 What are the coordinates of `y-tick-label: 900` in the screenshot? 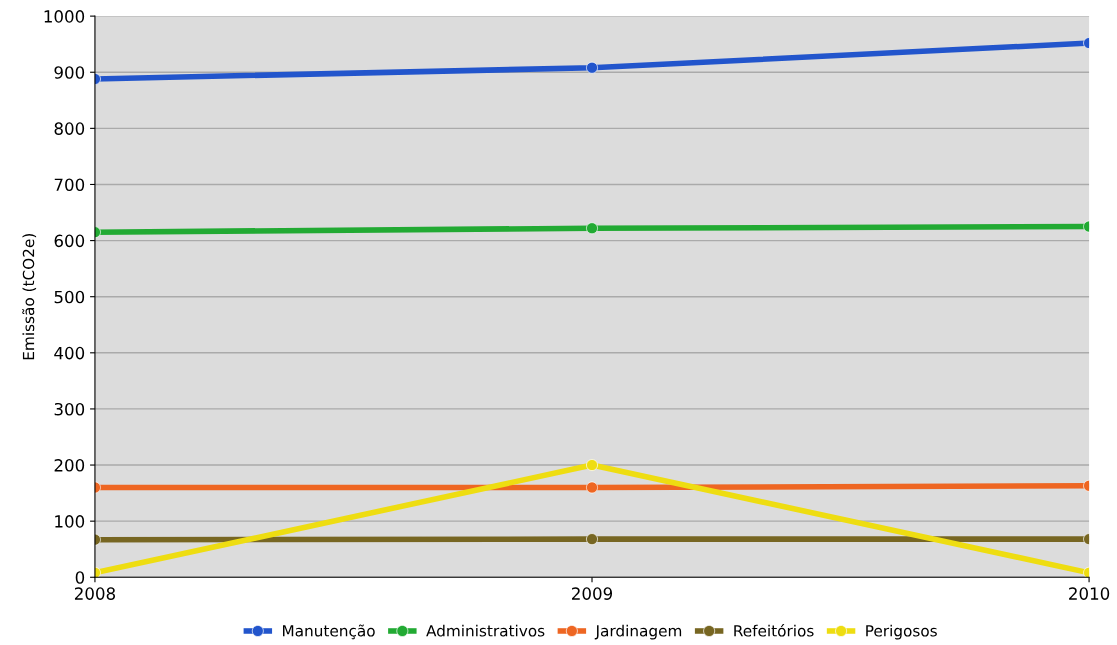 It's located at (69, 72).